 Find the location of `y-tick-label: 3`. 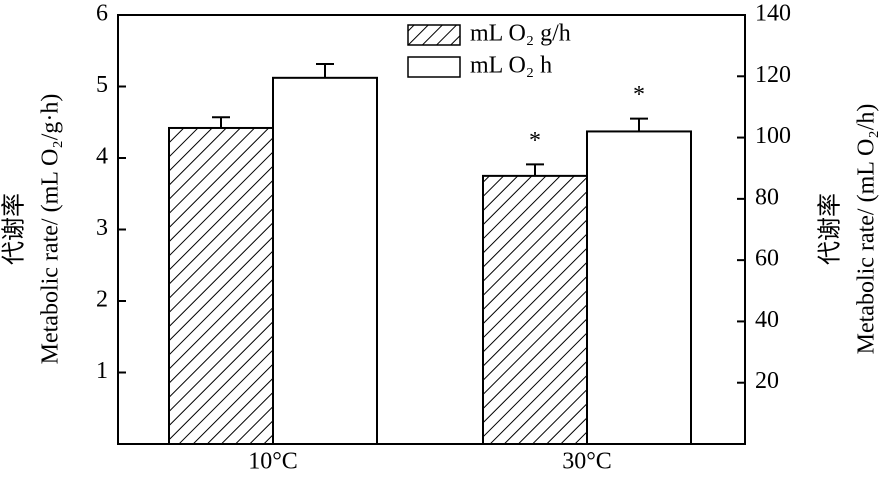

y-tick-label: 3 is located at coordinates (102, 228).